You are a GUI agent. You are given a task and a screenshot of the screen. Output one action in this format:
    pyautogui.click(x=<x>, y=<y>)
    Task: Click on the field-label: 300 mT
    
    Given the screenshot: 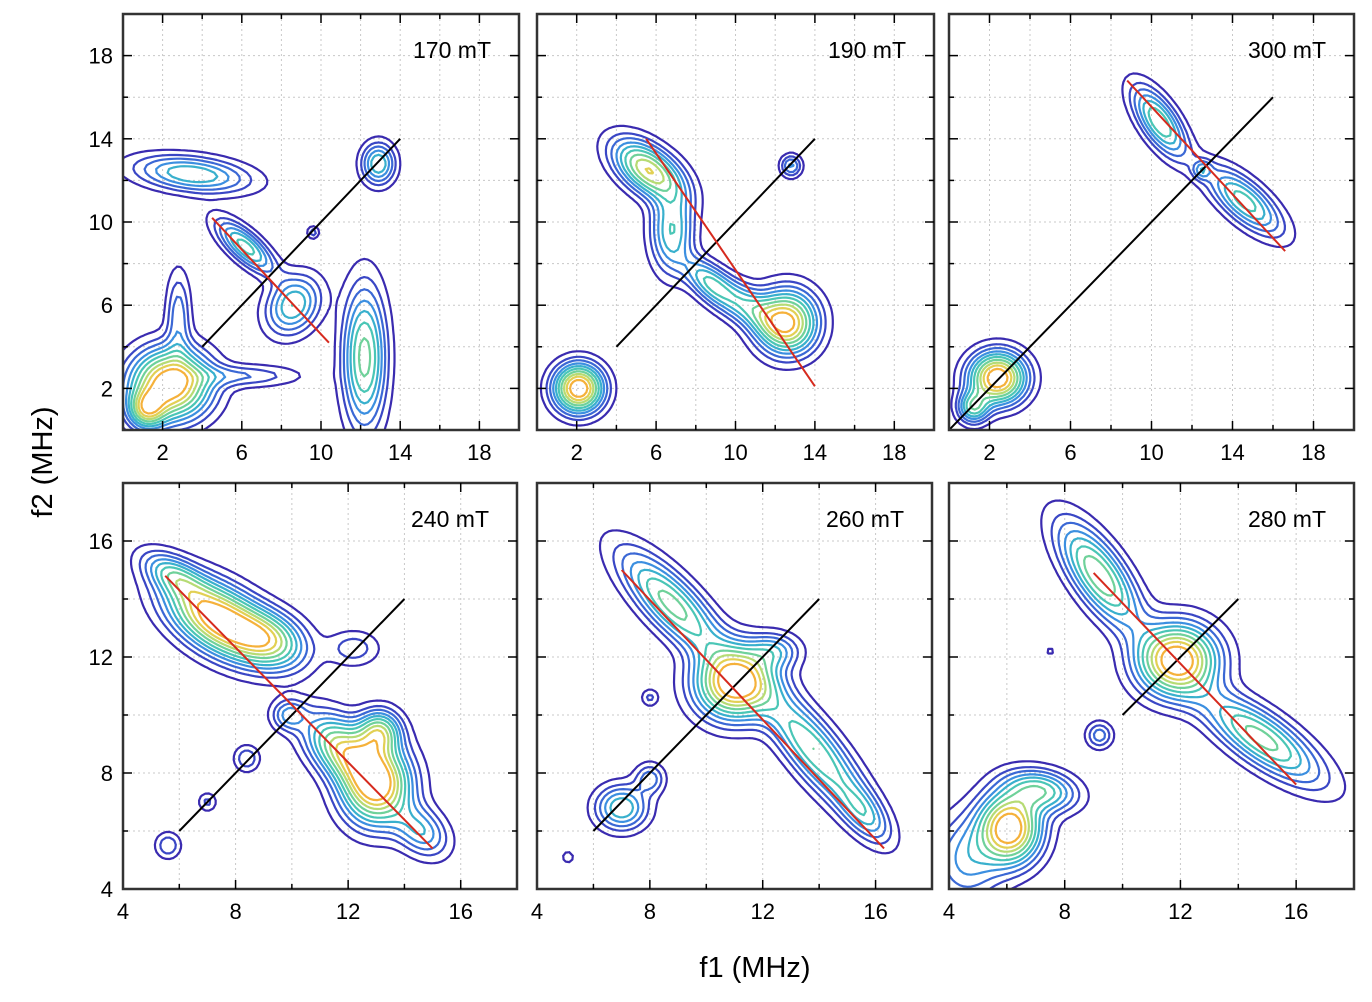 What is the action you would take?
    pyautogui.click(x=1287, y=50)
    